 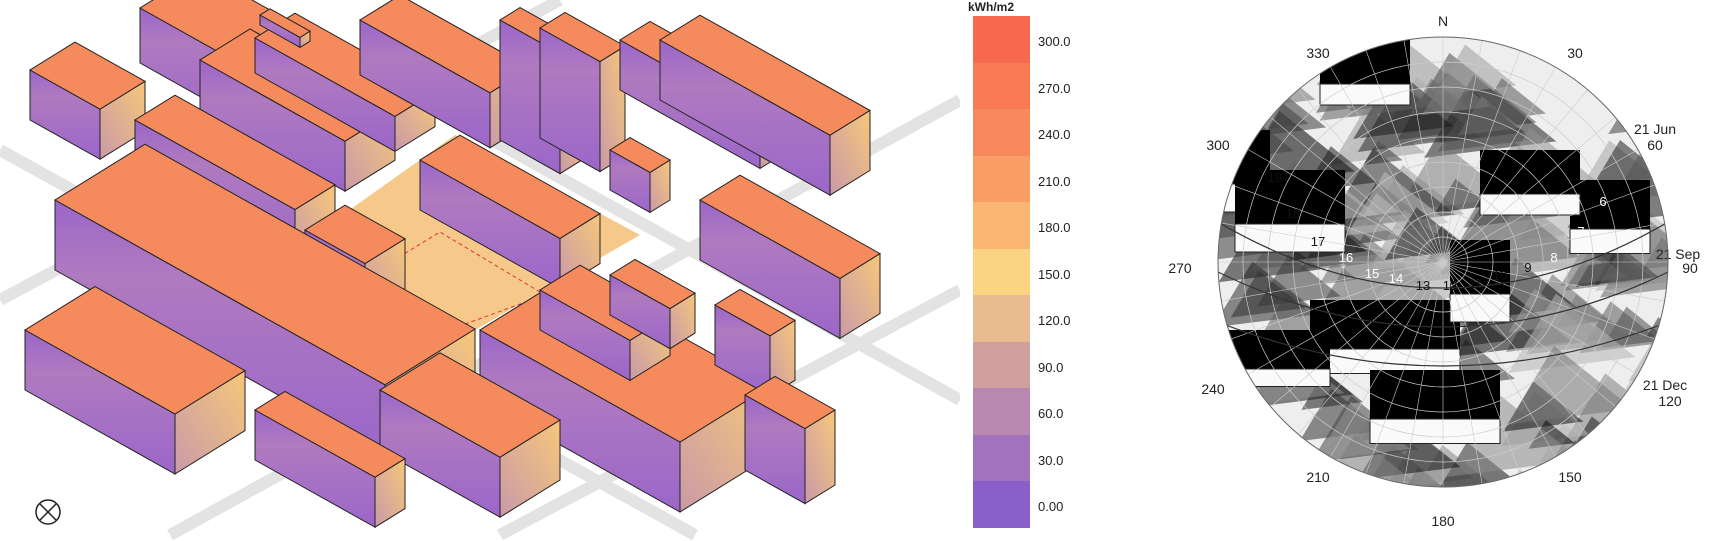 What do you see at coordinates (1665, 385) in the screenshot?
I see `sun-path-label: 21 Dec` at bounding box center [1665, 385].